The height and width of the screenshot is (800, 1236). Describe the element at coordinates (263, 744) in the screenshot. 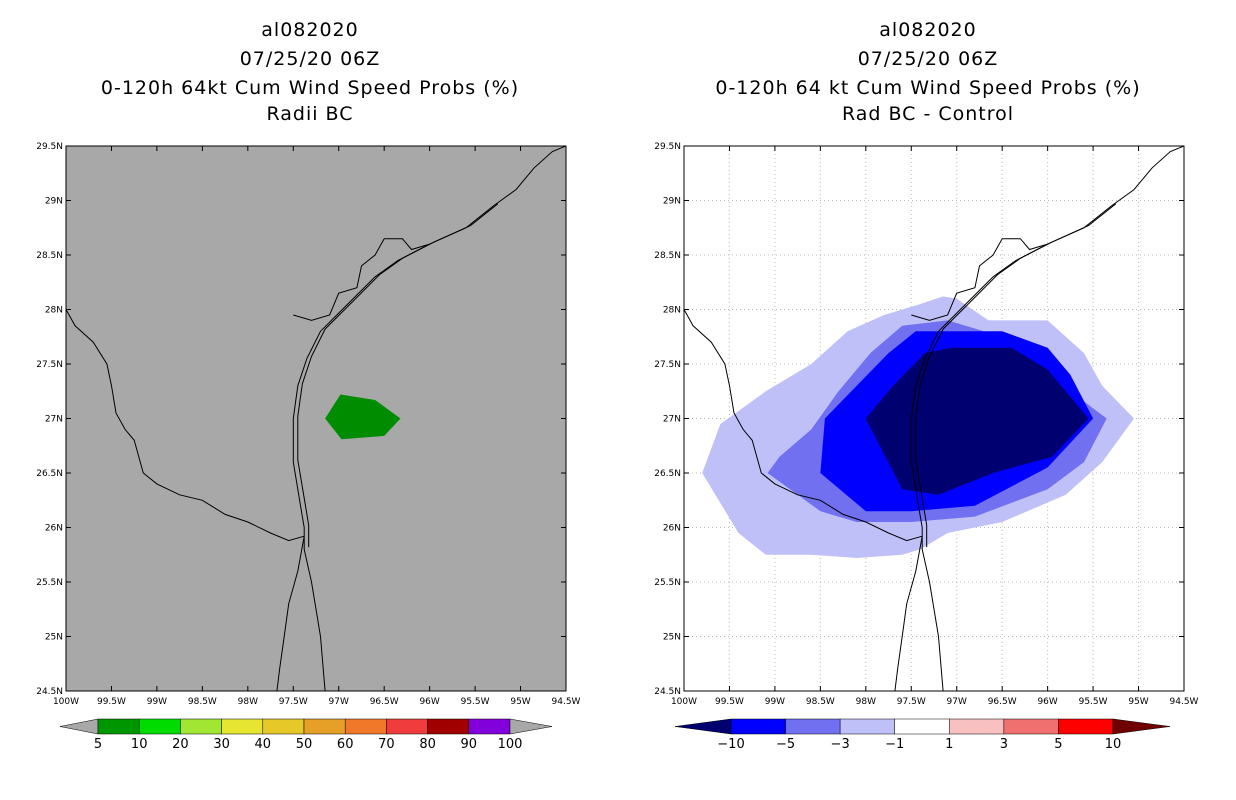

I see `colorbar-label: 40` at that location.